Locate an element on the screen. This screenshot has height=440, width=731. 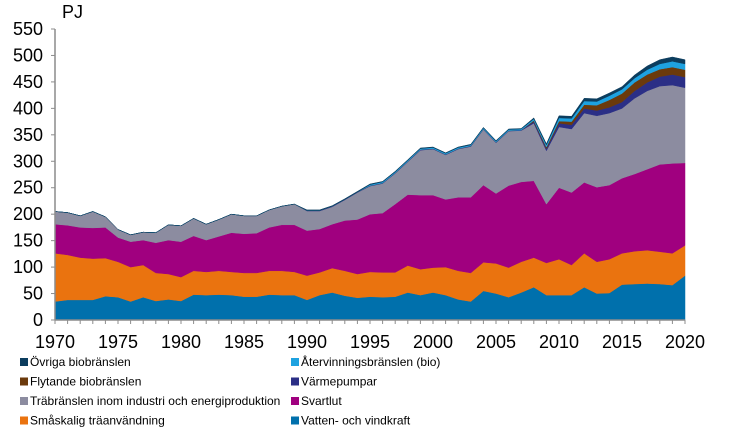
y-tick-label: 300 is located at coordinates (28, 161).